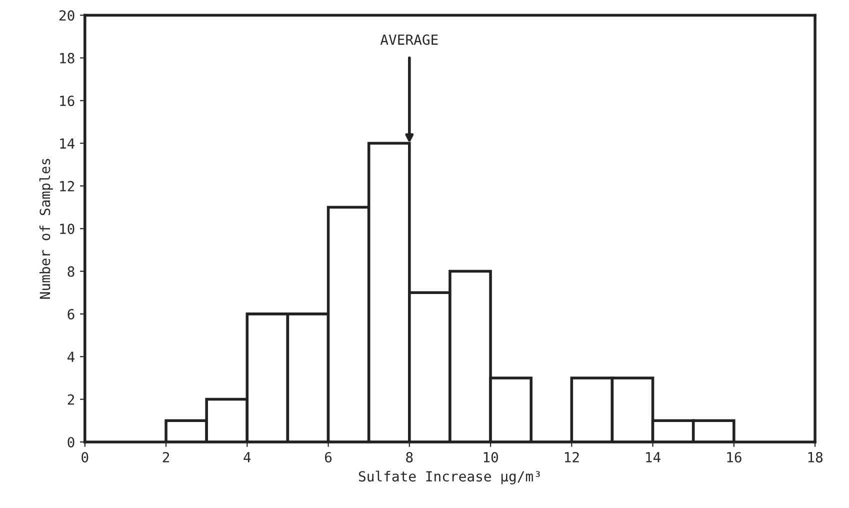 Image resolution: width=849 pixels, height=508 pixels. Describe the element at coordinates (71, 314) in the screenshot. I see `y-tick-label: 6` at that location.